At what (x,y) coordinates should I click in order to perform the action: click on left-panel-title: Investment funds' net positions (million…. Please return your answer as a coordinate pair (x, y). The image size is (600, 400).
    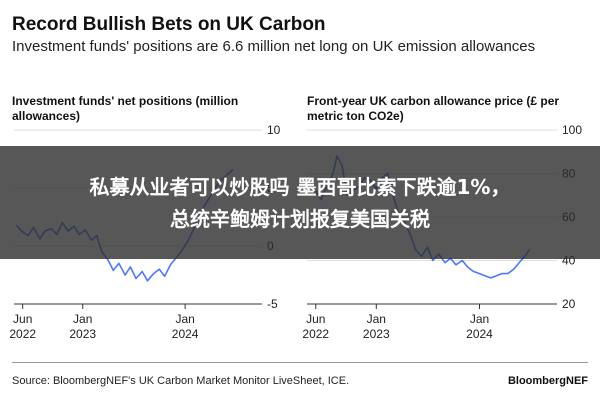
    Looking at the image, I should click on (125, 108).